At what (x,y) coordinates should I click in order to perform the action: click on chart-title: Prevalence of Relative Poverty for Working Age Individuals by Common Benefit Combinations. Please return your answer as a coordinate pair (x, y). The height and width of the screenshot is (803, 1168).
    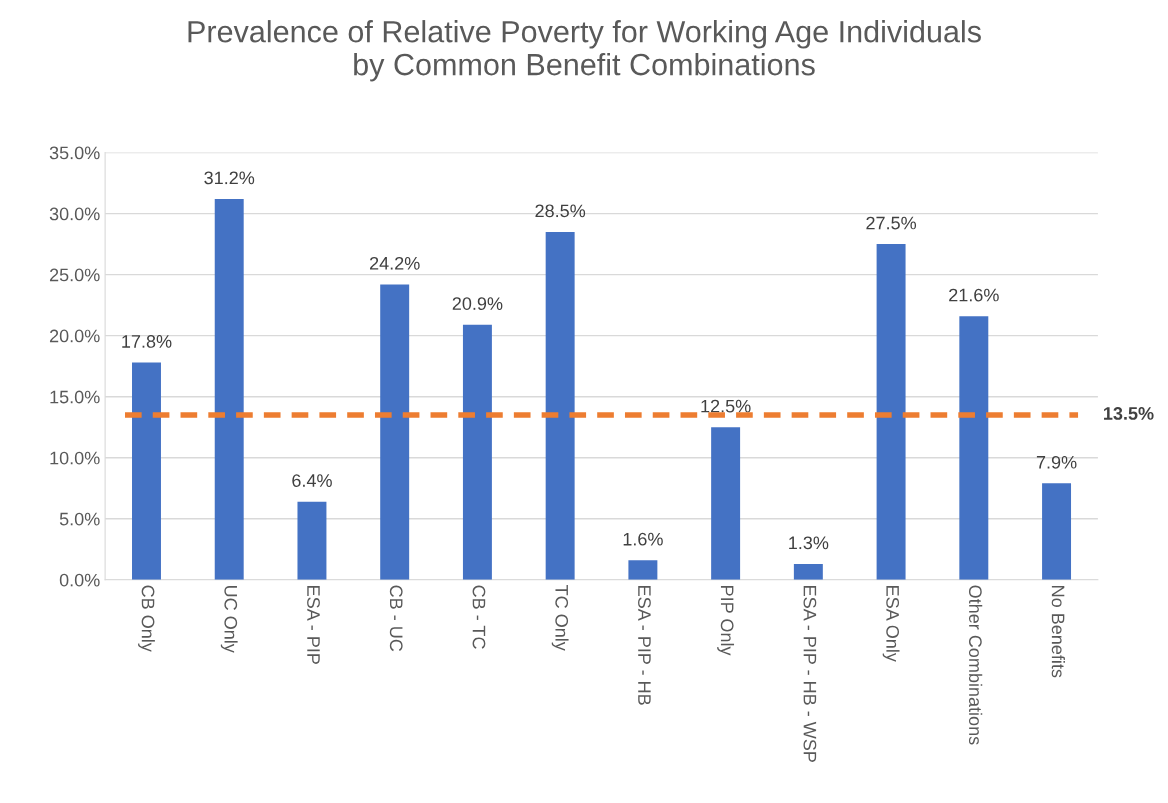
    Looking at the image, I should click on (584, 51).